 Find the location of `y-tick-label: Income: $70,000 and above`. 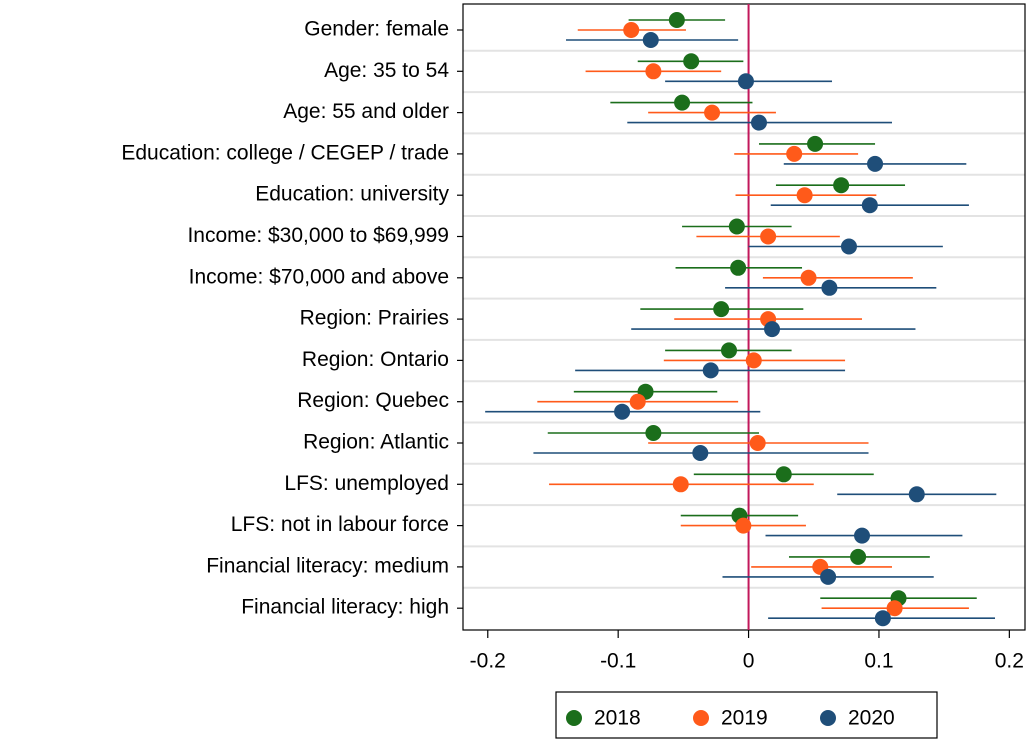

y-tick-label: Income: $70,000 and above is located at coordinates (319, 276).